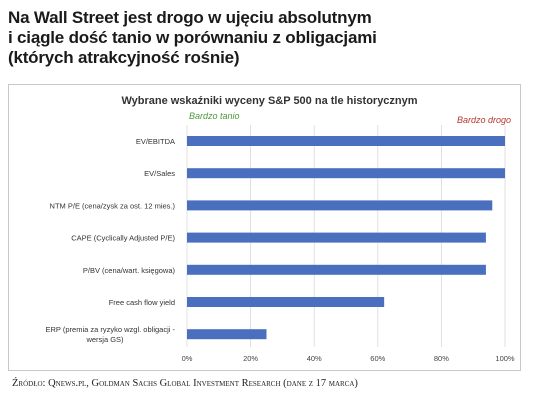  What do you see at coordinates (104, 339) in the screenshot?
I see `category-label: wersja GS)` at bounding box center [104, 339].